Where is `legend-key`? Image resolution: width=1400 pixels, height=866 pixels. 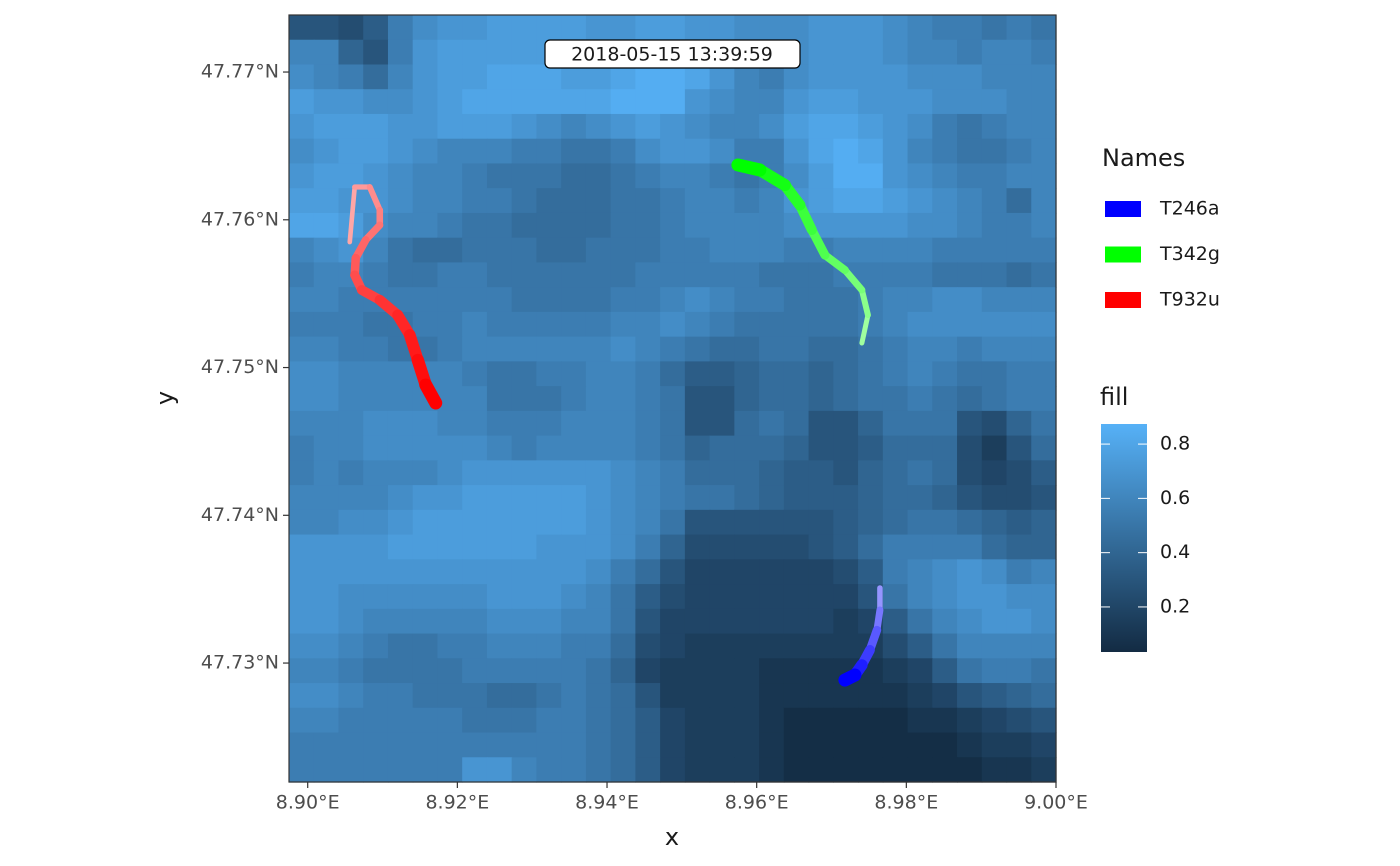
legend-key is located at coordinates (1123, 300).